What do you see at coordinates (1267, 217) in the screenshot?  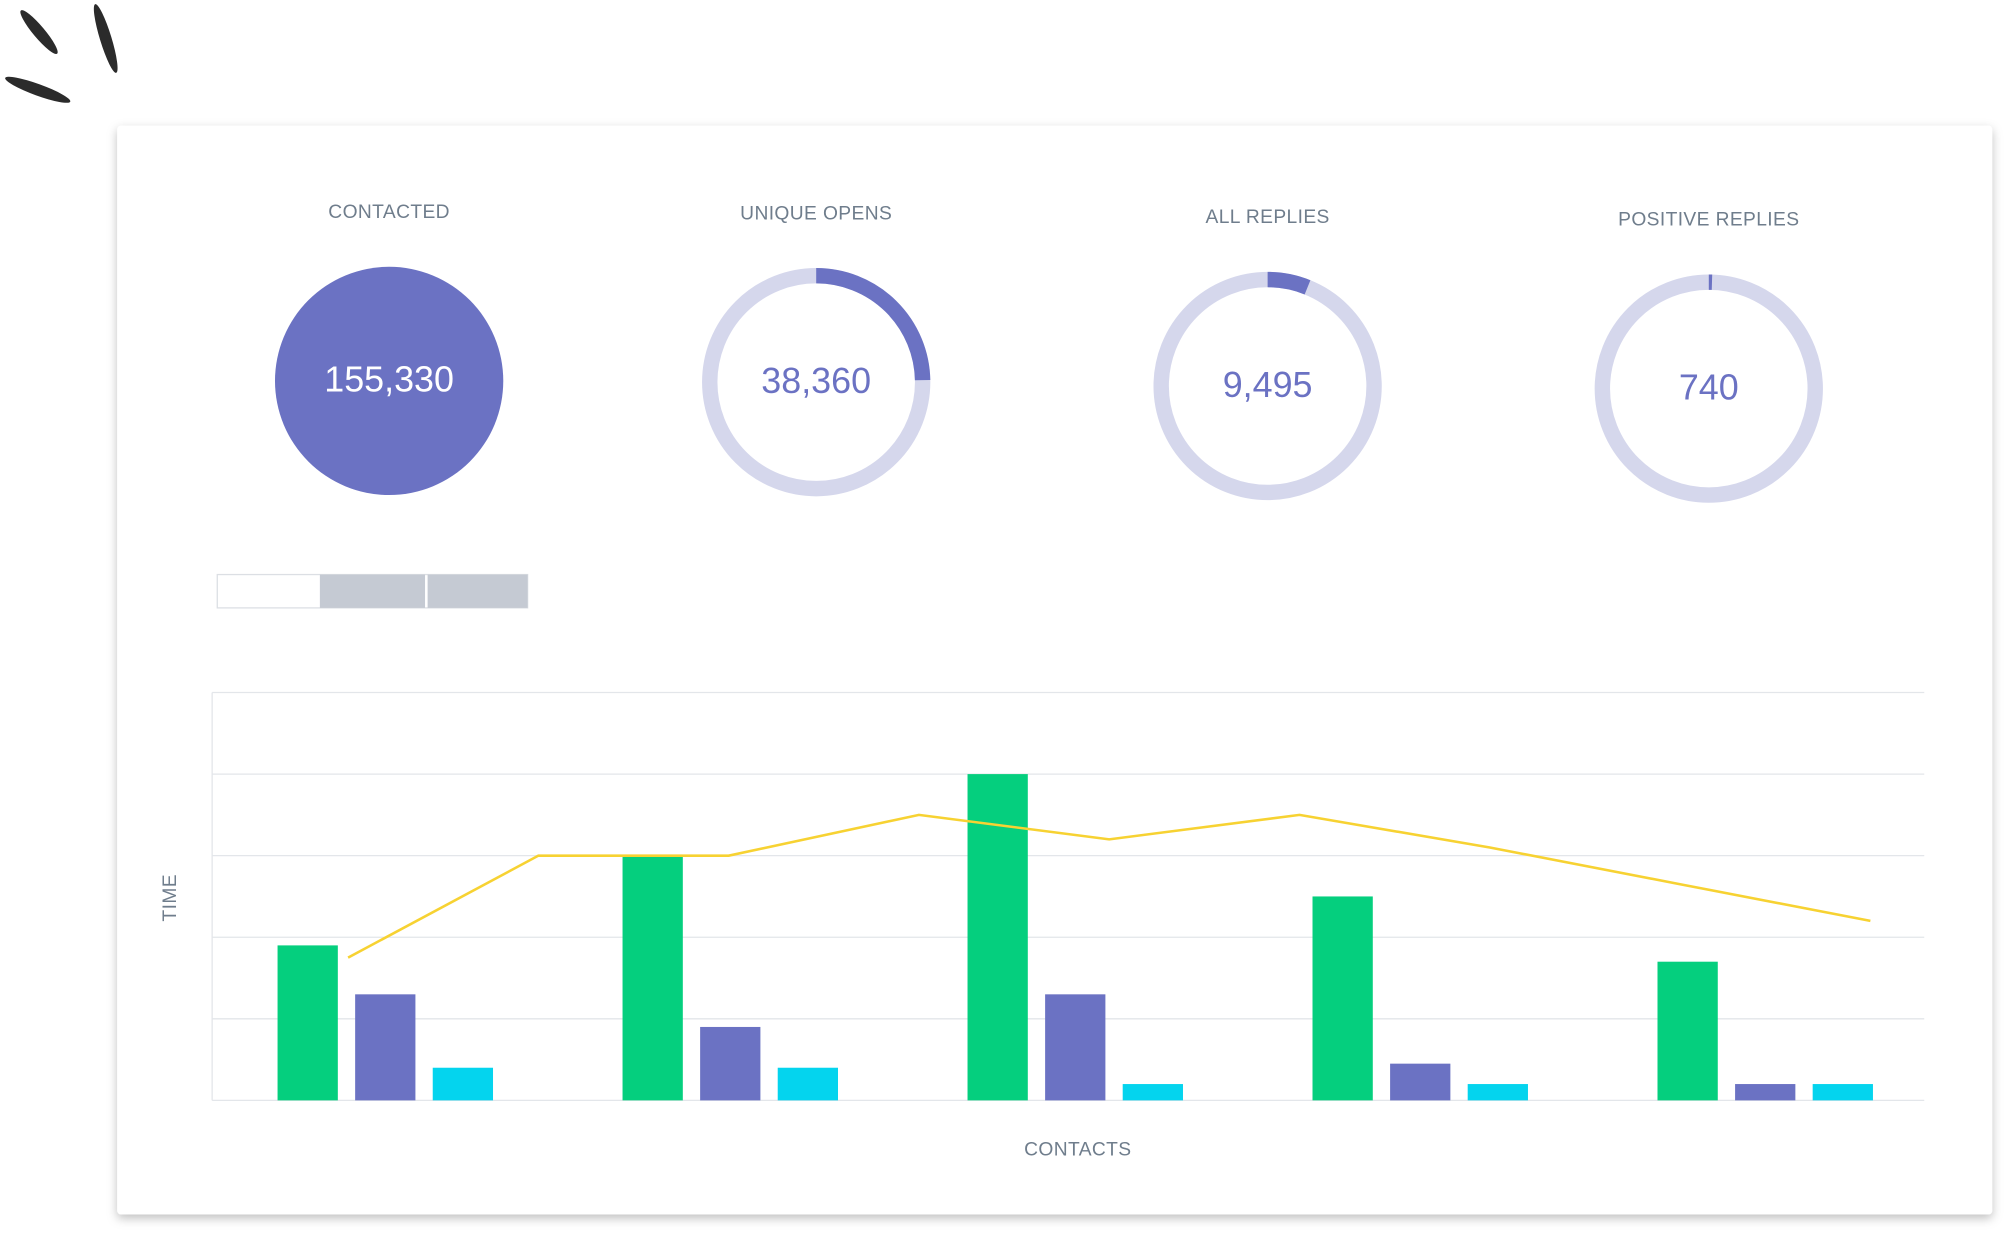 I see `stat-label: ALL REPLIES` at bounding box center [1267, 217].